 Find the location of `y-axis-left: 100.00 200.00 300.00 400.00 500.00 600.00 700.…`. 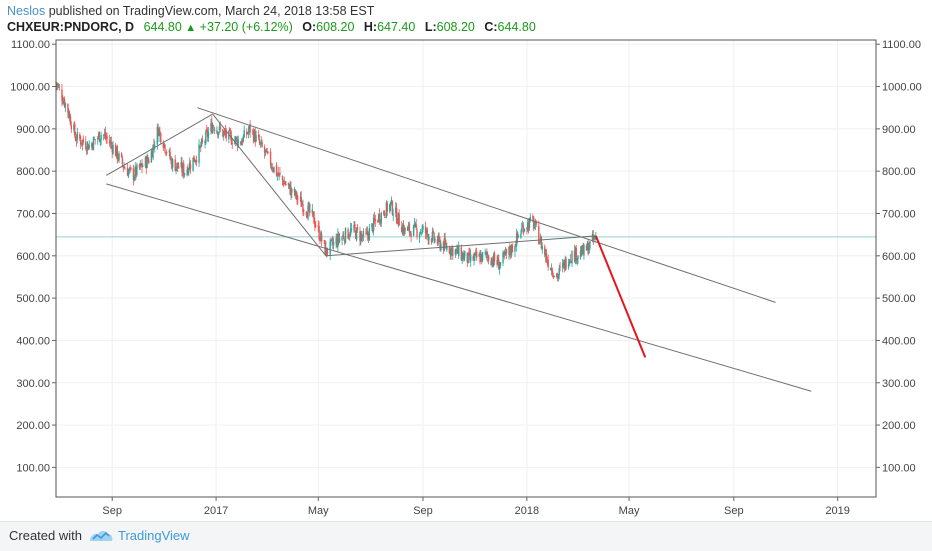

y-axis-left: 100.00 200.00 300.00 400.00 500.00 600.00 700.… is located at coordinates (33, 256).